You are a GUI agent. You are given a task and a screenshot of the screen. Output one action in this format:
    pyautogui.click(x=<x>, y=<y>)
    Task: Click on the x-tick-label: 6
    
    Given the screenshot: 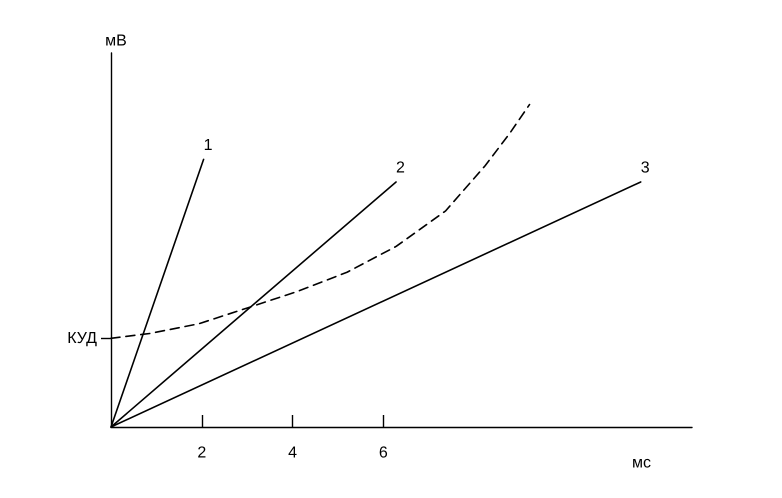 What is the action you would take?
    pyautogui.click(x=383, y=453)
    